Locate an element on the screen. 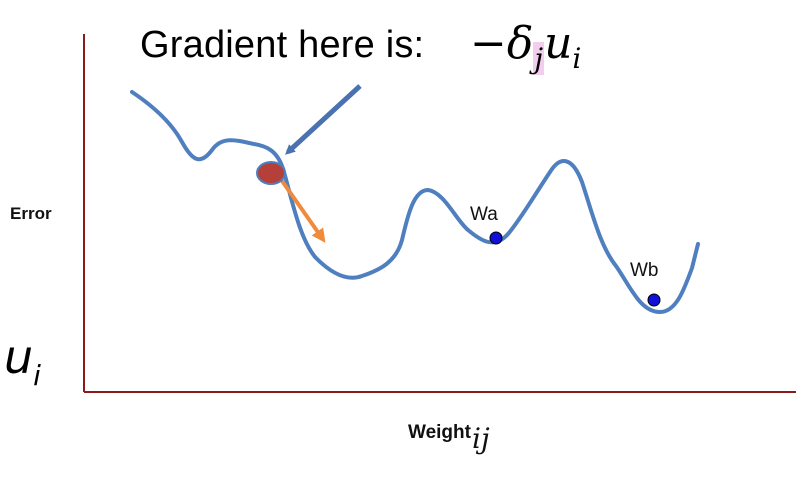  point-wb-marker is located at coordinates (654, 300).